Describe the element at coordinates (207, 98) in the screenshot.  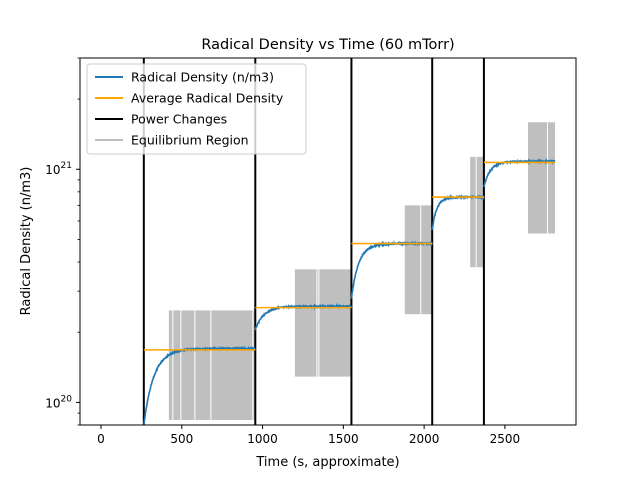
I see `legend-label: Average Radical Density` at that location.